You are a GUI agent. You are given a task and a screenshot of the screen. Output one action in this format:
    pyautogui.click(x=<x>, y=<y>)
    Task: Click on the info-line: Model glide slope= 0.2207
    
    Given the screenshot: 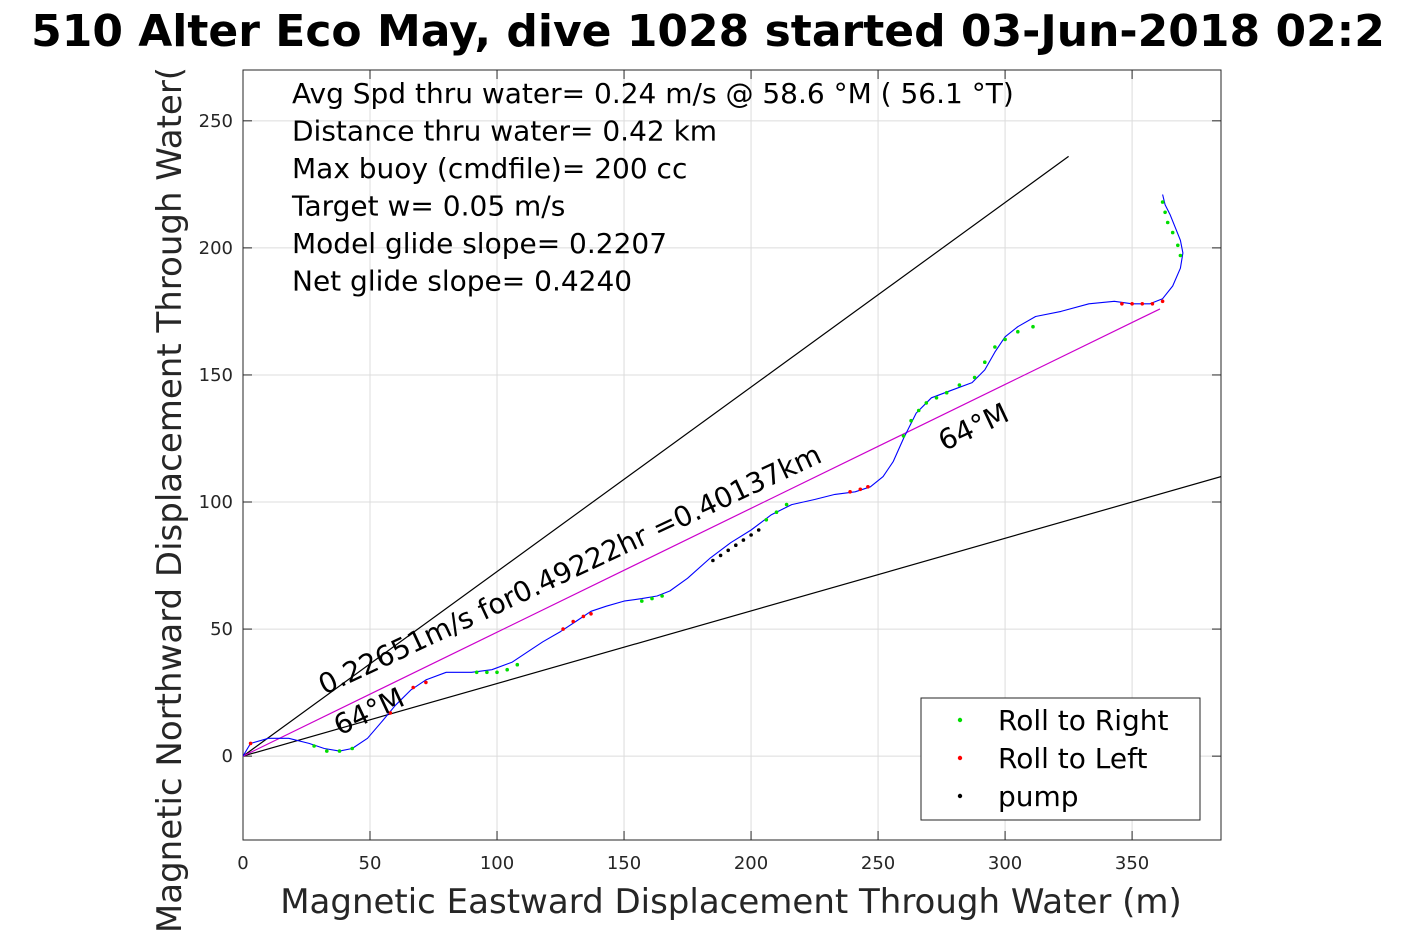 What is the action you would take?
    pyautogui.click(x=479, y=243)
    